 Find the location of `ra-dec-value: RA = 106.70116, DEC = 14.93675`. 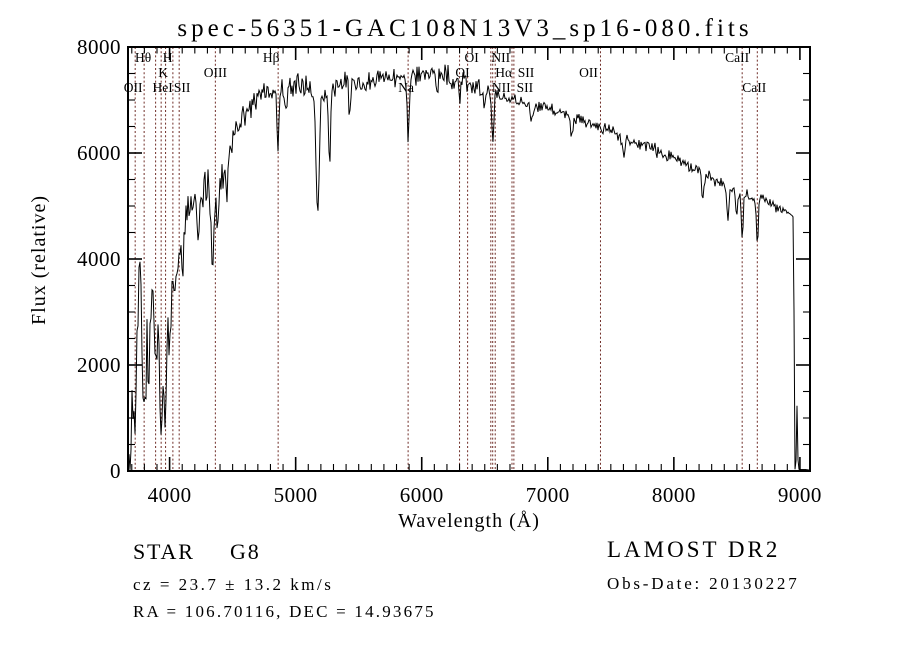

ra-dec-value: RA = 106.70116, DEC = 14.93675 is located at coordinates (284, 611).